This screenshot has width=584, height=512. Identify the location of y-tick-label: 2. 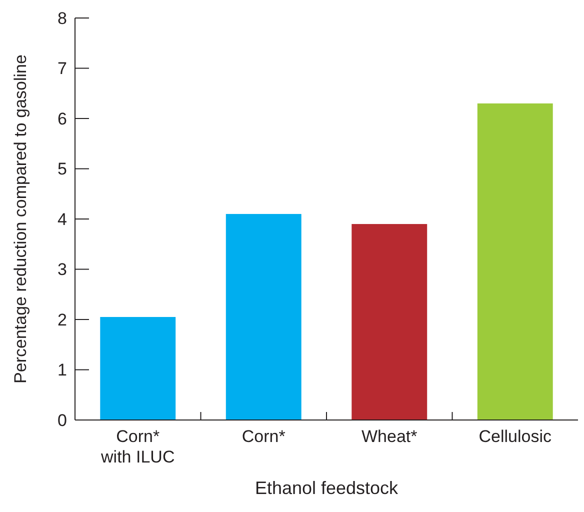
(62, 320).